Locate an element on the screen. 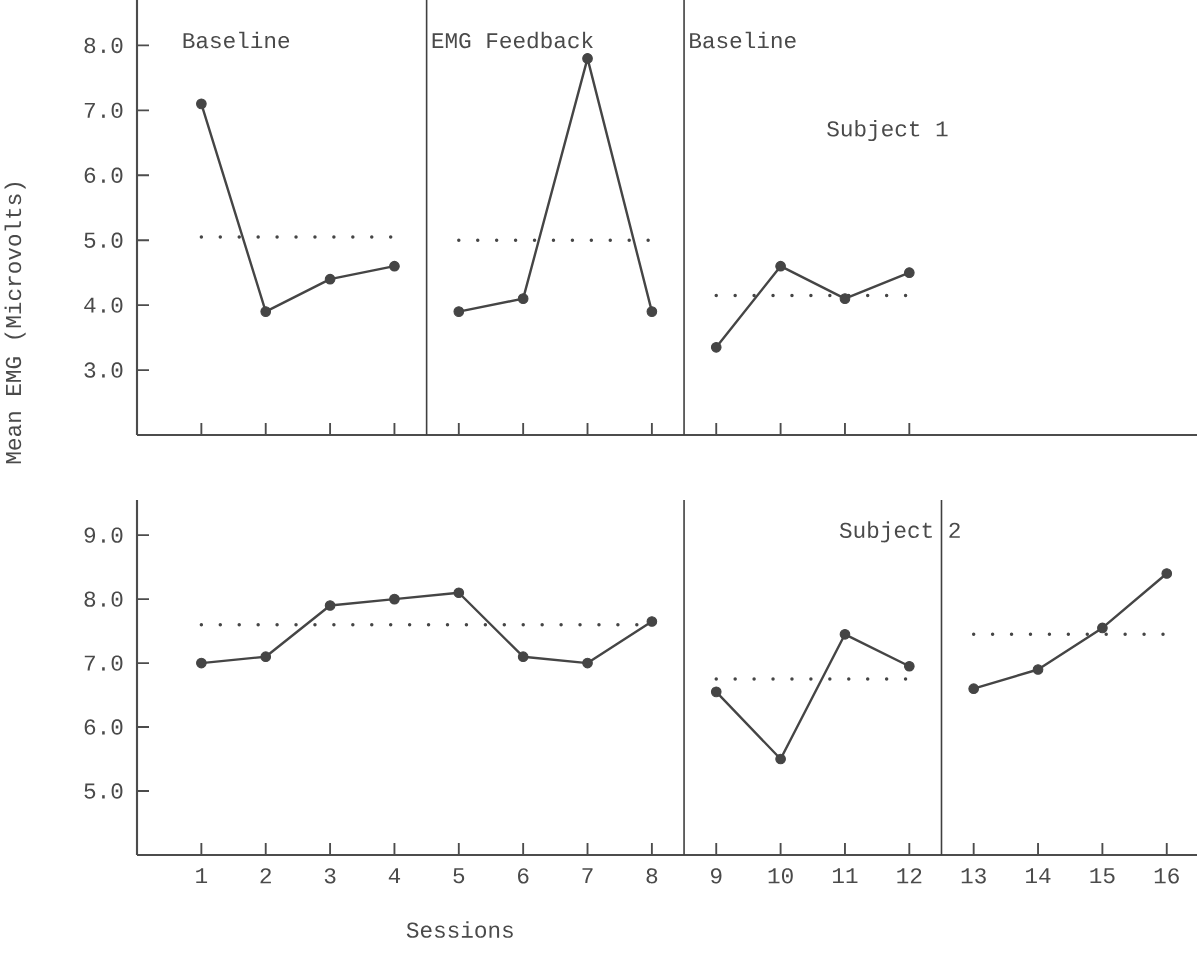  x-tick-label: 2 is located at coordinates (265, 876).